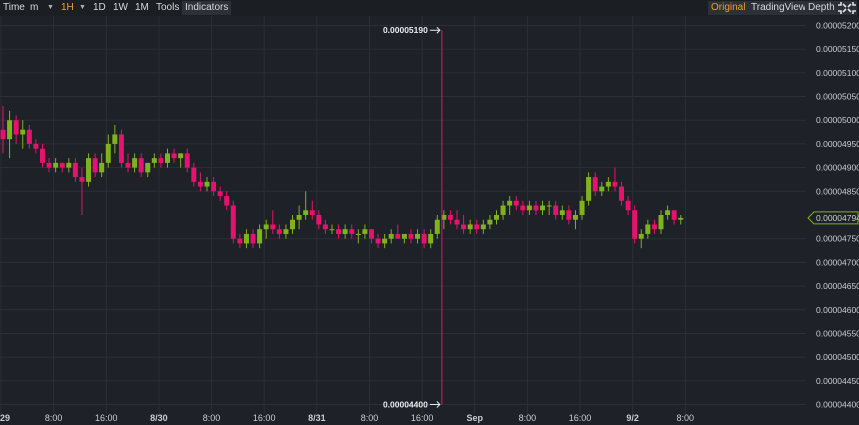 This screenshot has width=859, height=425. I want to click on fullscreen-button, so click(847, 8).